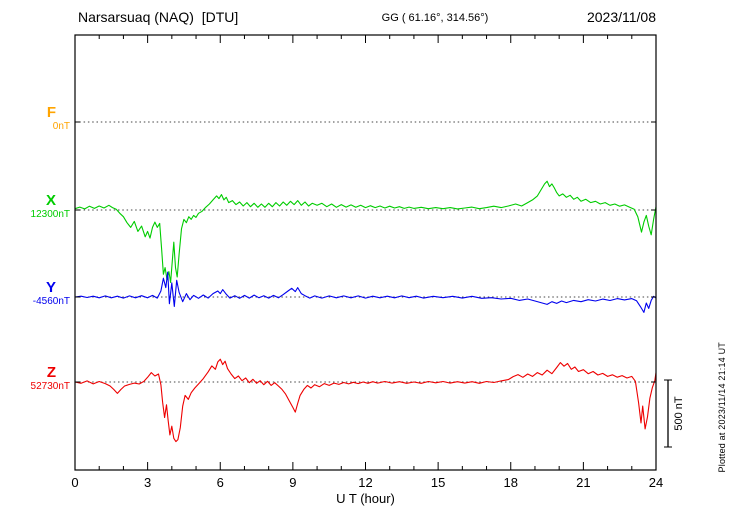 Image resolution: width=730 pixels, height=520 pixels. I want to click on x-tick-label: 15, so click(438, 482).